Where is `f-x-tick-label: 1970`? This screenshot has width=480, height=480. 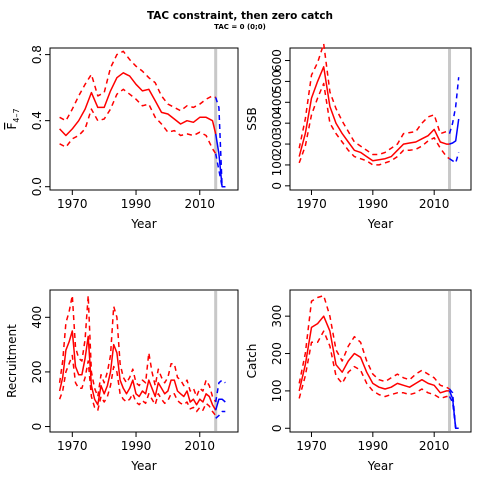 f-x-tick-label: 1970 is located at coordinates (72, 204).